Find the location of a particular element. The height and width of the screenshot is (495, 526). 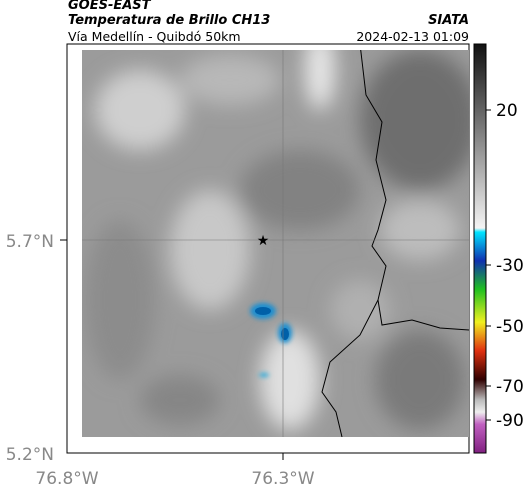

colorbar is located at coordinates (480, 248).